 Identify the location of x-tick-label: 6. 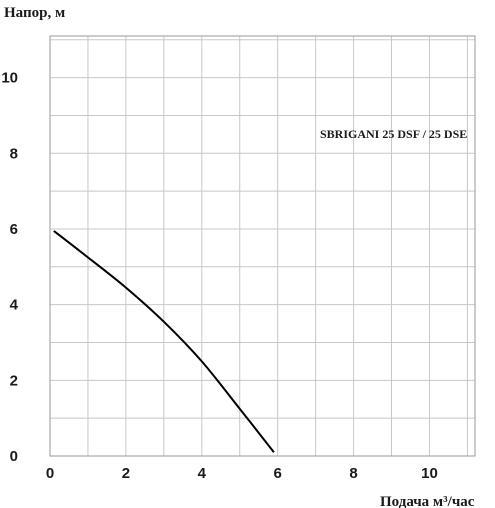
(278, 473).